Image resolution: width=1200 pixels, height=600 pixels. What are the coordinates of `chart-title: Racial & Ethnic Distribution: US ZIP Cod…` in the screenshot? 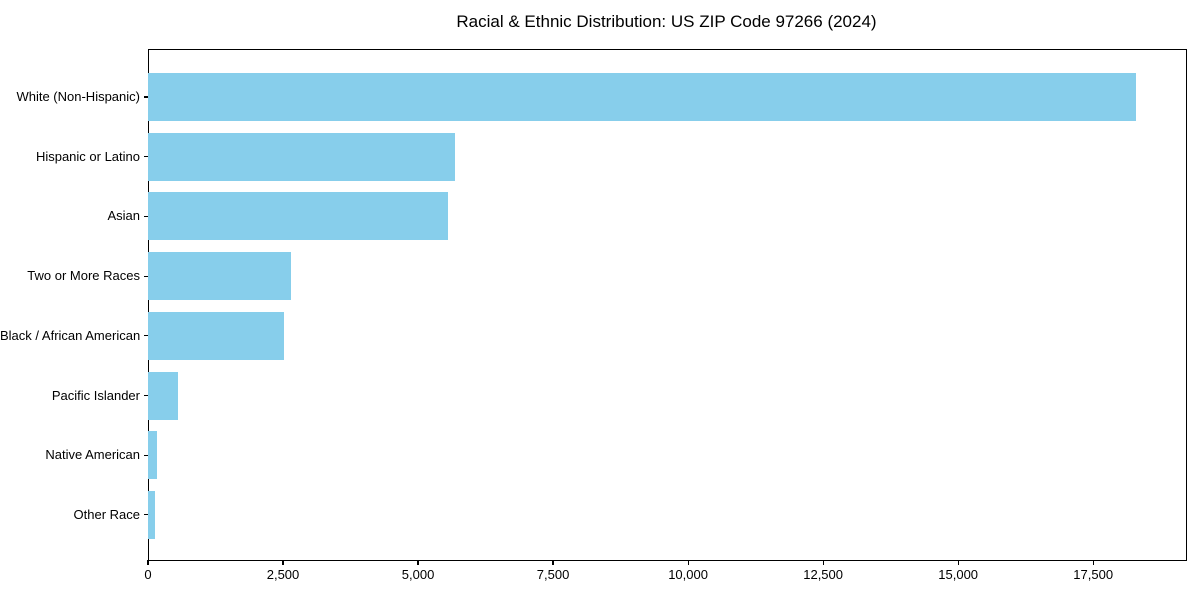 It's located at (666, 21).